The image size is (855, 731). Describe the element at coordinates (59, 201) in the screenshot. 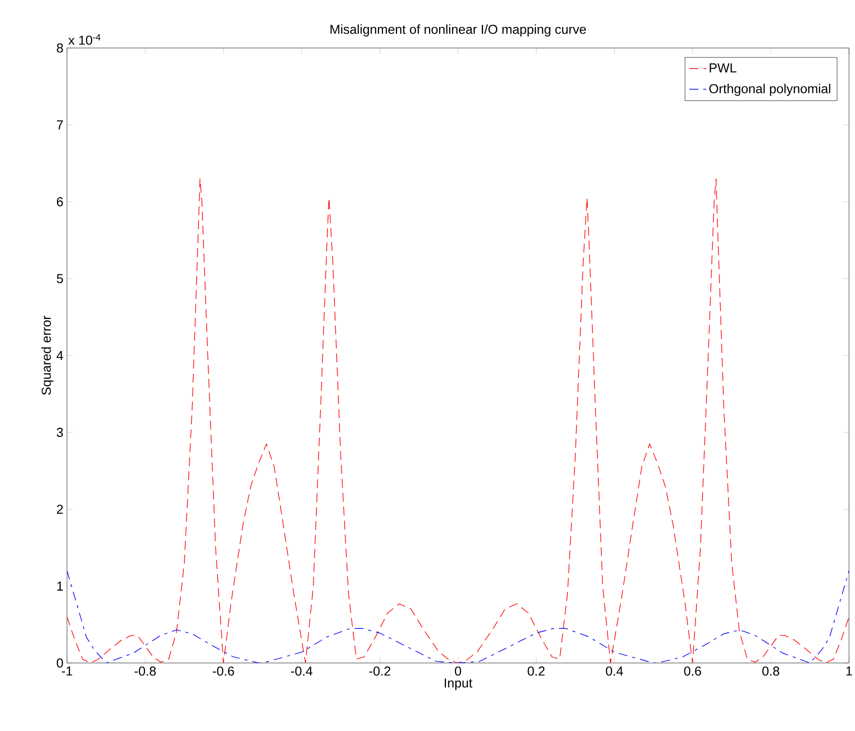

I see `y-tick-label: 6` at that location.